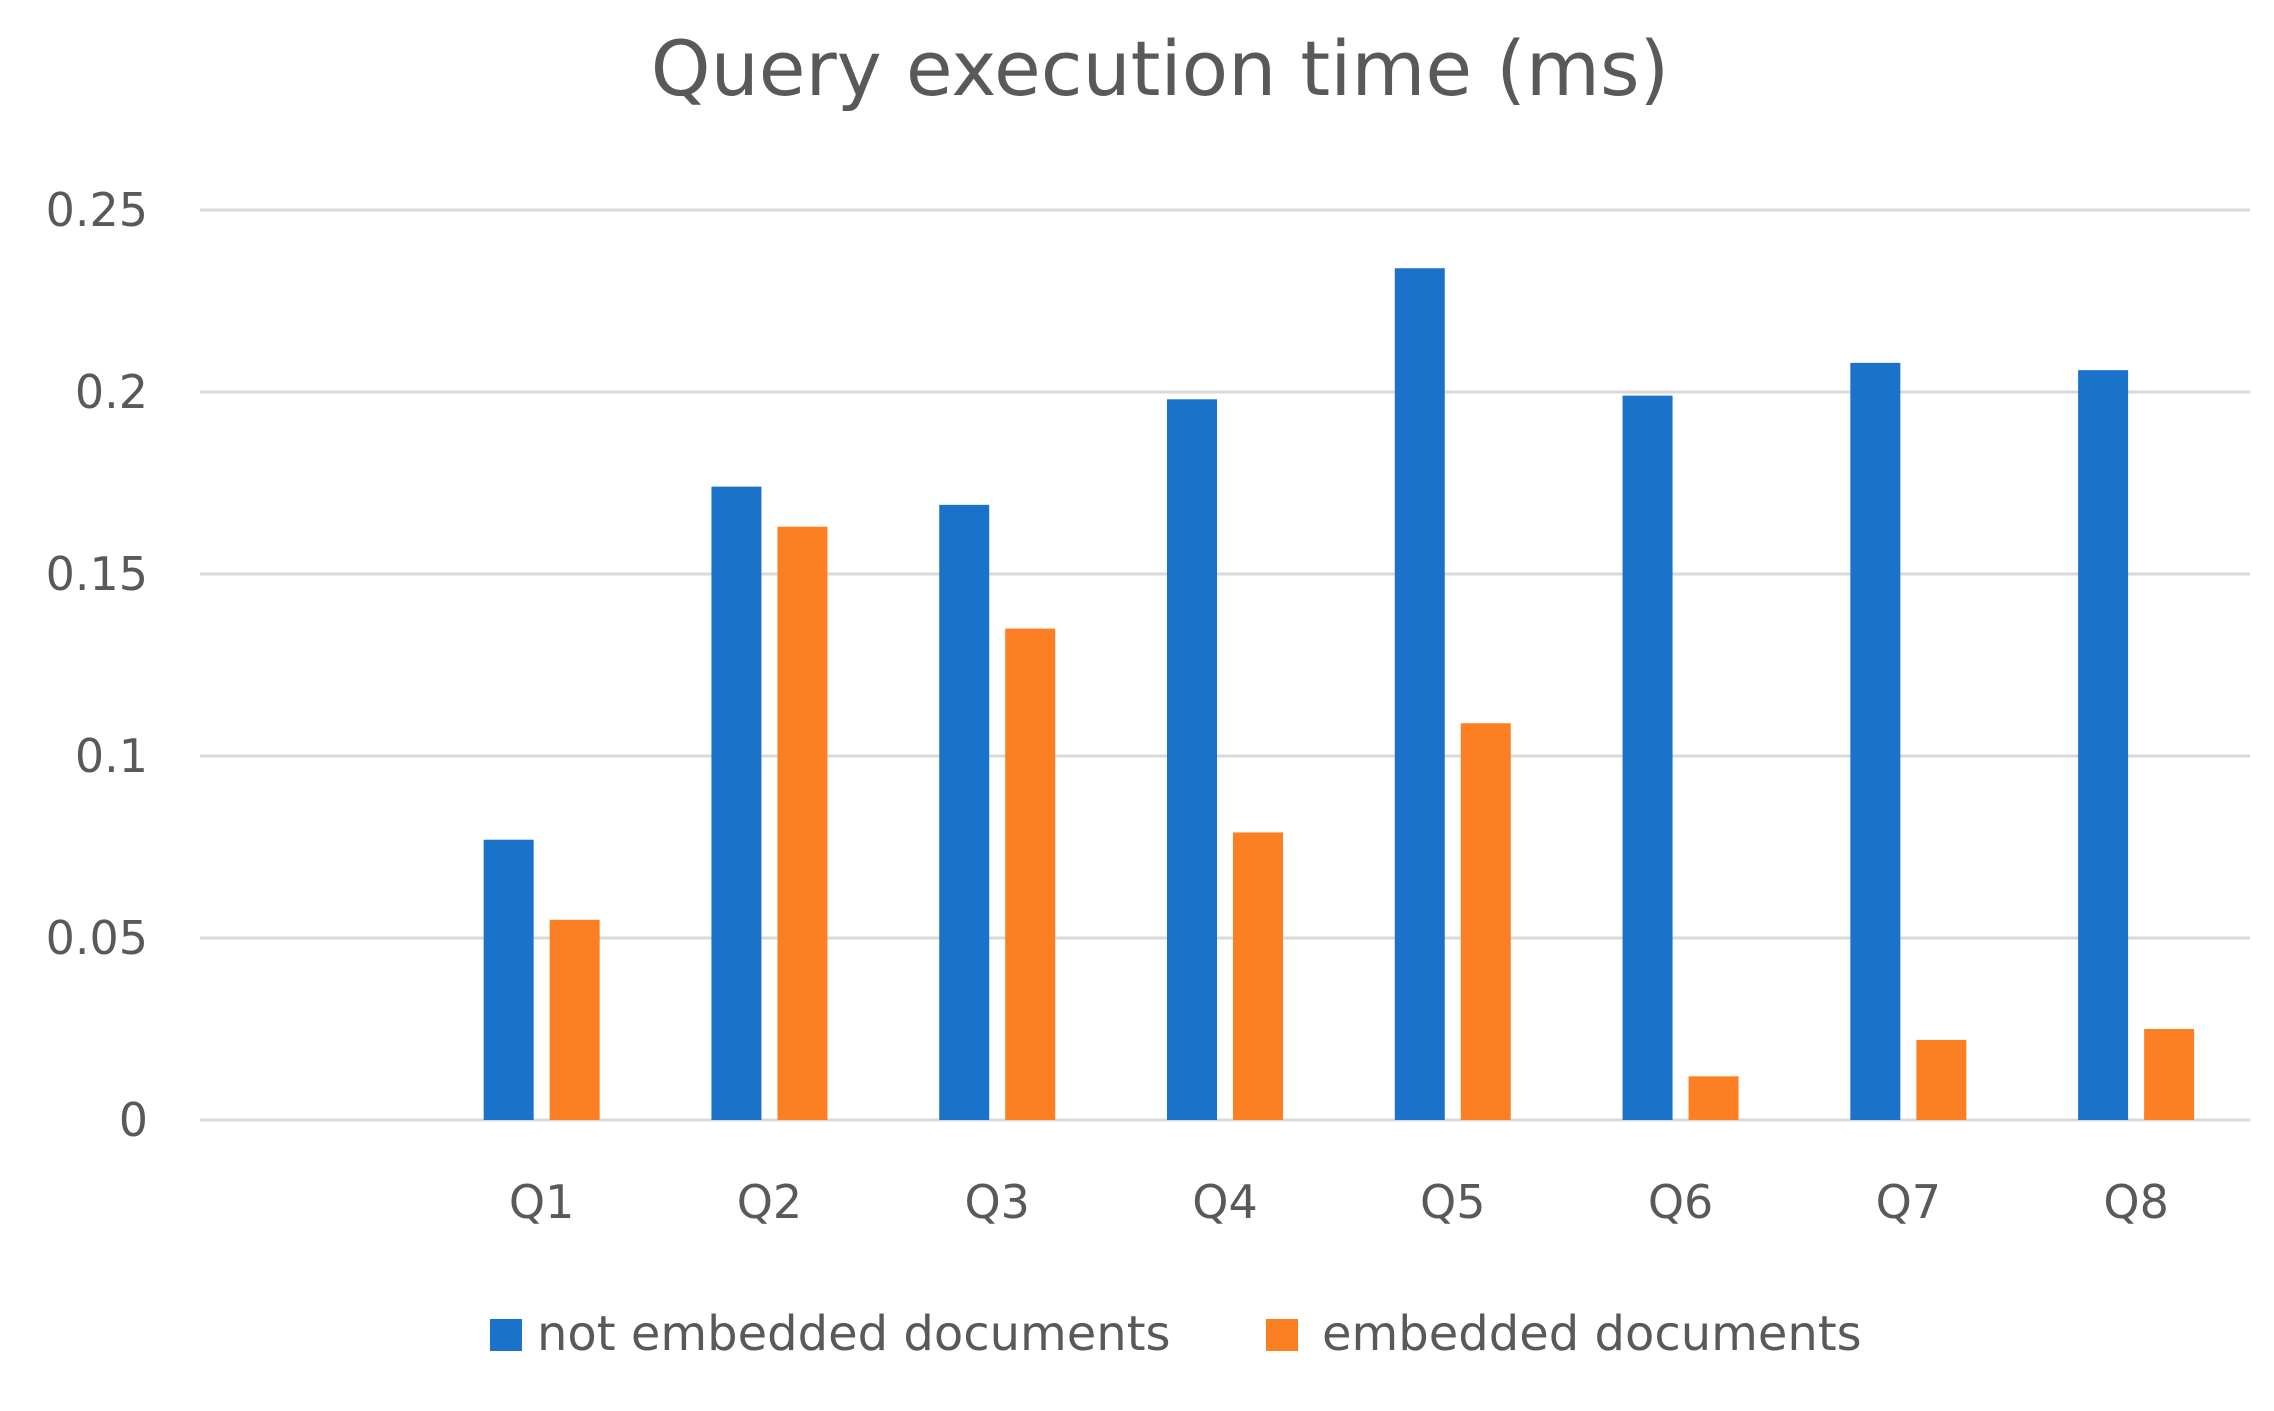 Image resolution: width=2274 pixels, height=1411 pixels. What do you see at coordinates (802, 823) in the screenshot?
I see `bar-embedded-Q2` at bounding box center [802, 823].